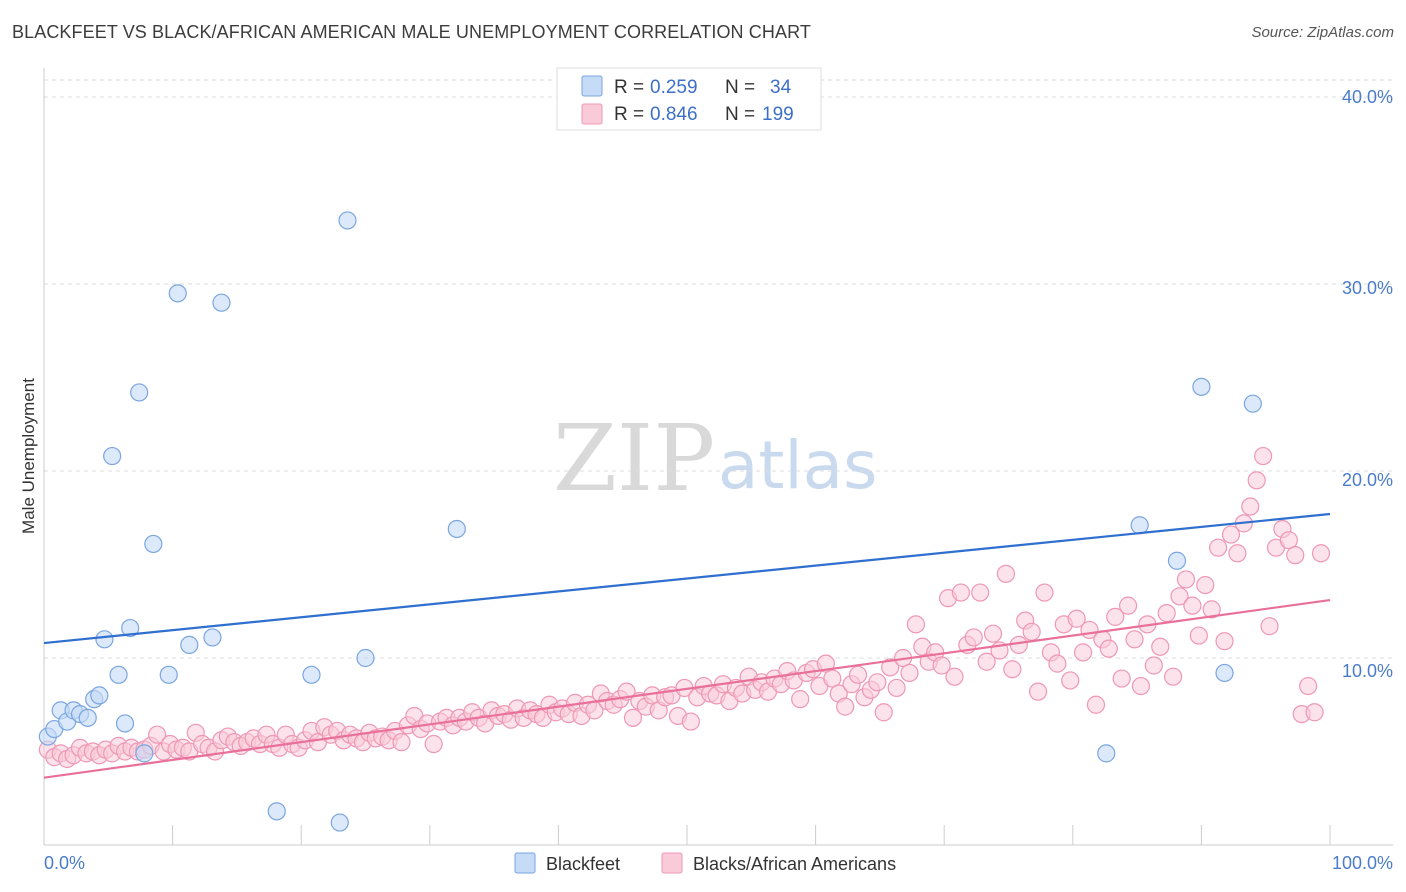  I want to click on chart-source: Source: ZipAtlas.com, so click(1322, 32).